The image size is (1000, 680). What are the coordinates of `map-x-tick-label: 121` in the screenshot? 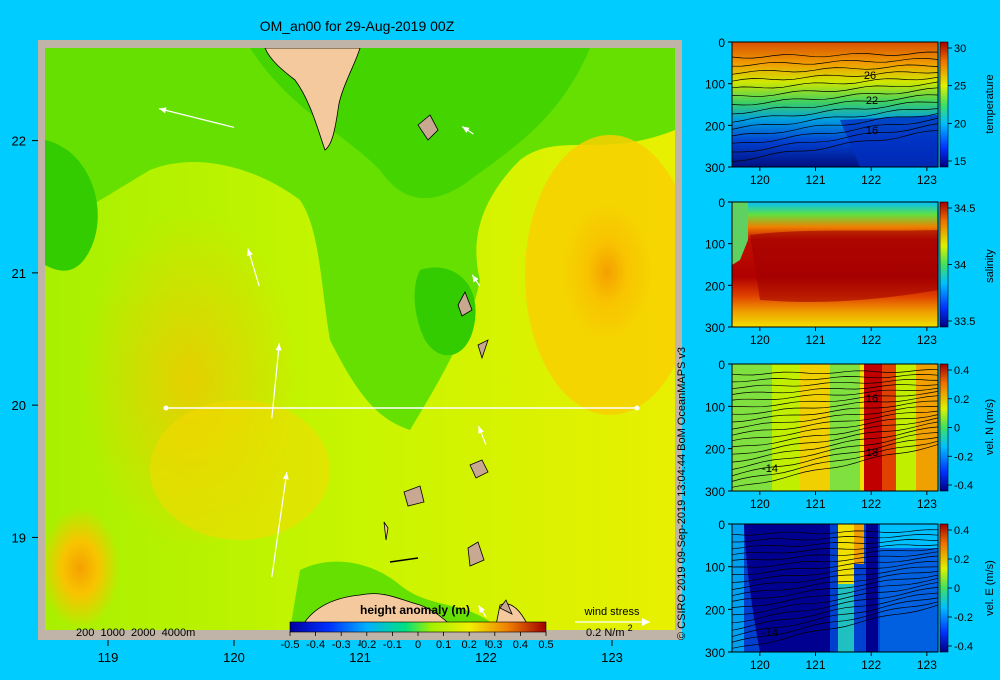 It's located at (360, 657).